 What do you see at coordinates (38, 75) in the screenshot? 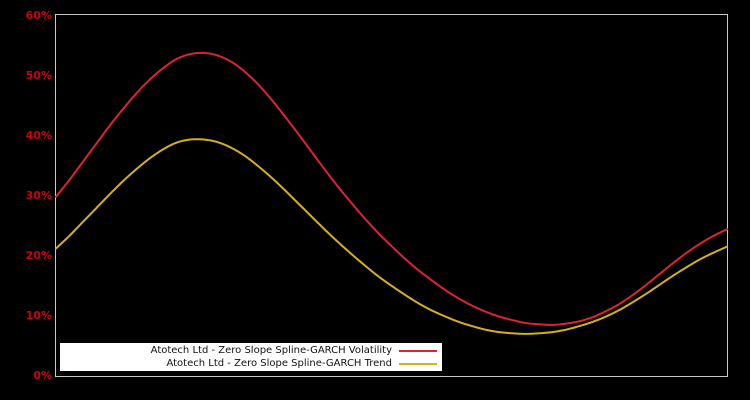
I see `y-axis-tick-label: 50%` at bounding box center [38, 75].